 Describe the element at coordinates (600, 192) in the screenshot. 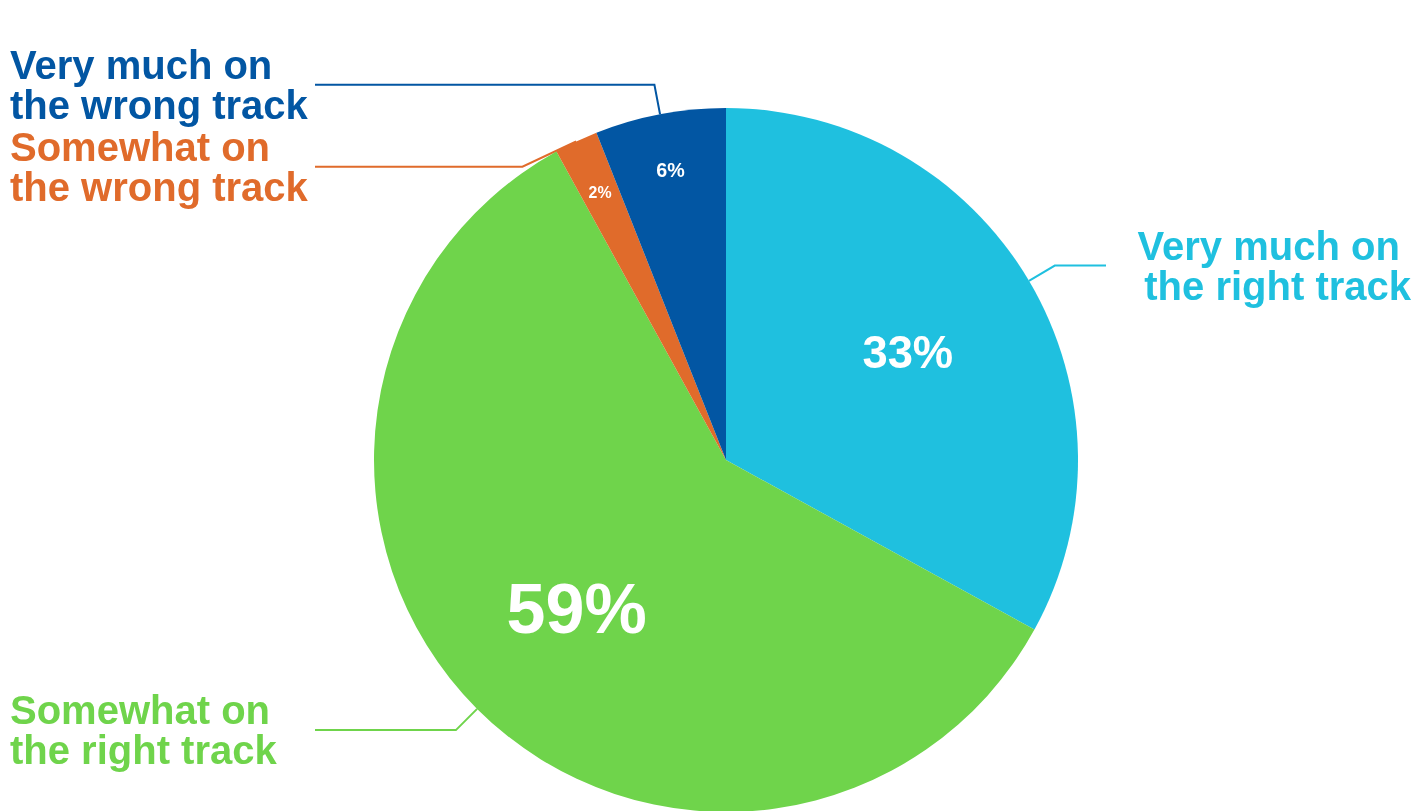

I see `data-label: 2%` at that location.